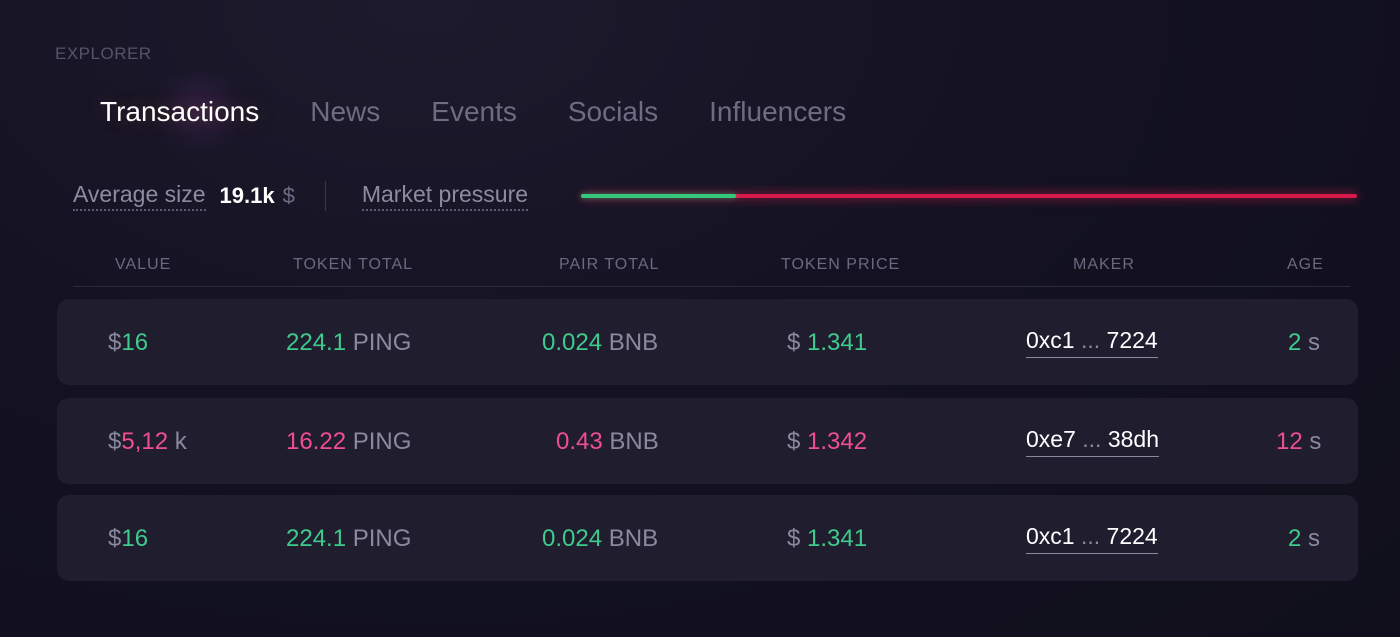 The width and height of the screenshot is (1400, 637). What do you see at coordinates (474, 111) in the screenshot?
I see `tab-events: Events` at bounding box center [474, 111].